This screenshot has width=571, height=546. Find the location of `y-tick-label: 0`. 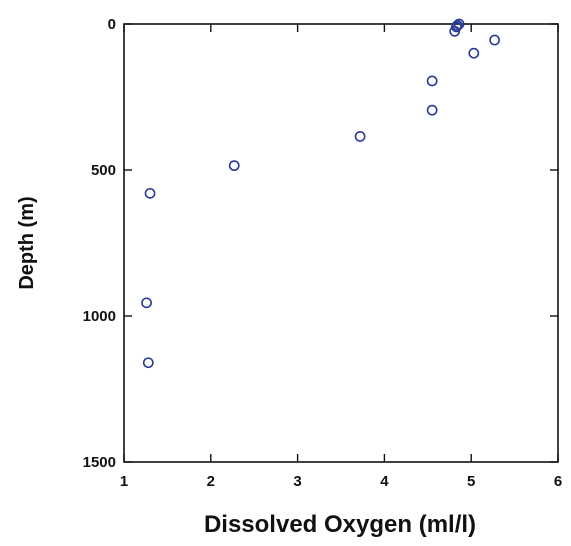

y-tick-label: 0 is located at coordinates (112, 24).